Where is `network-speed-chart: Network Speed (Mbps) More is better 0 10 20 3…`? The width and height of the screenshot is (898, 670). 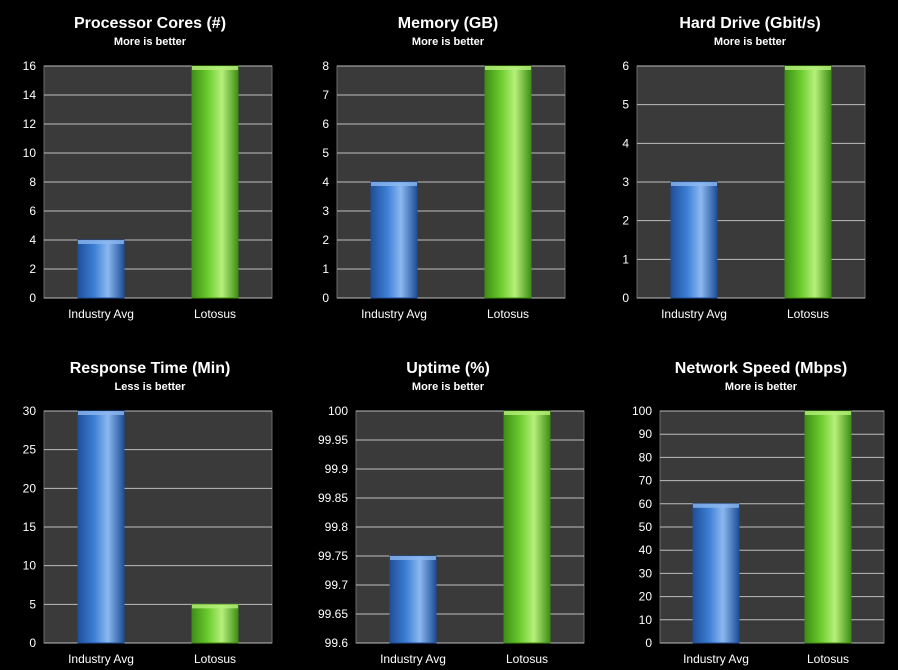
network-speed-chart: Network Speed (Mbps) More is better 0 10 20 3… is located at coordinates (758, 513).